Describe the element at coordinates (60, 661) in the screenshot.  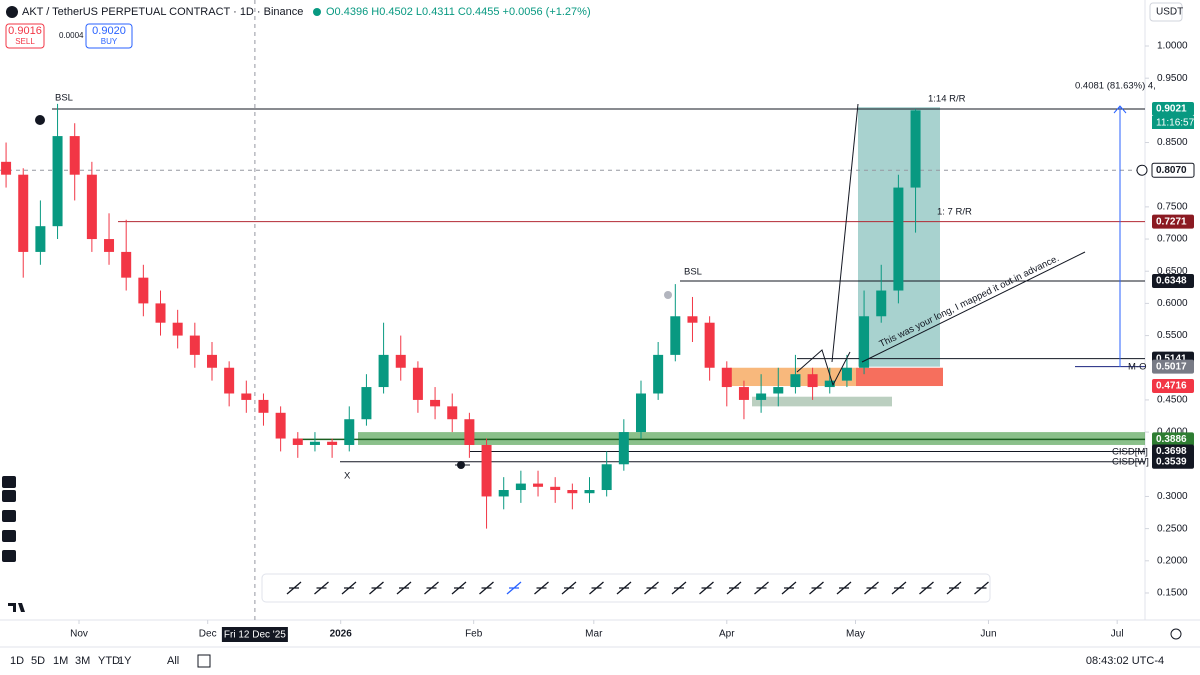
I see `range-button: 1M` at that location.